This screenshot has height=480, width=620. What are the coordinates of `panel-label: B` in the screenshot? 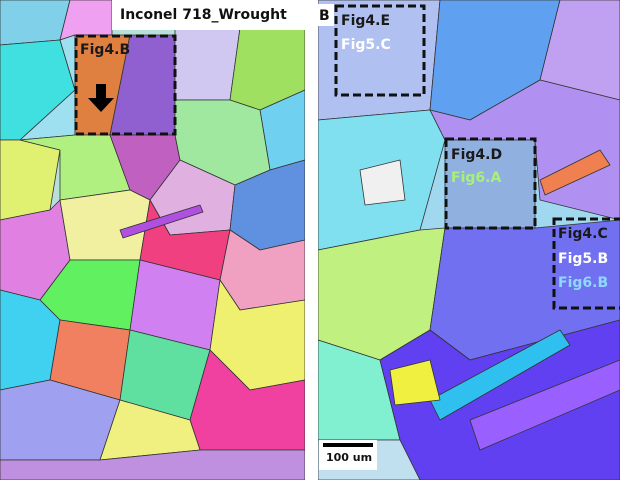 It's located at (324, 16).